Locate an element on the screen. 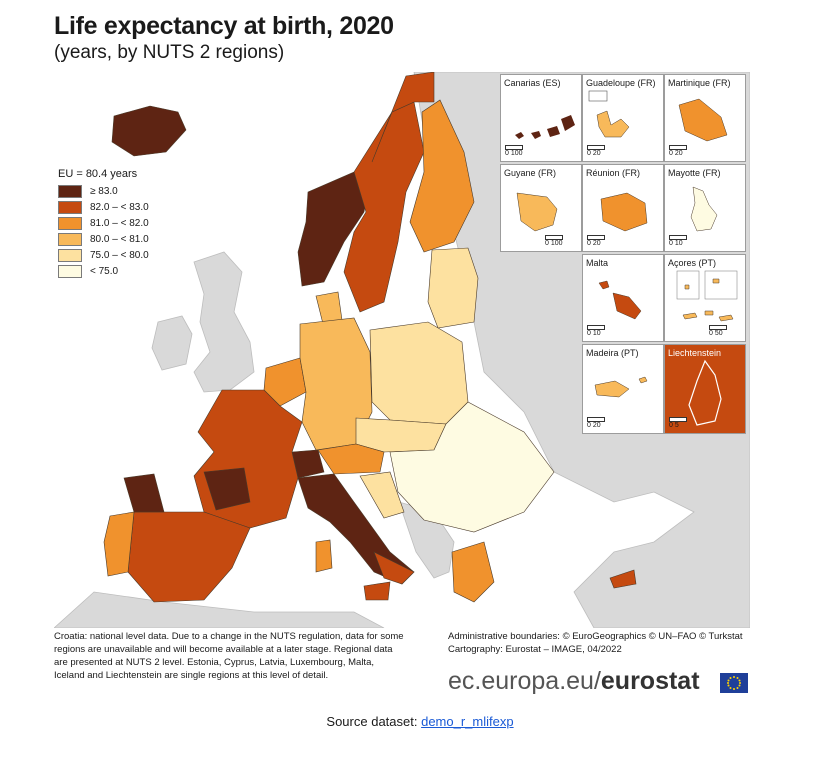 This screenshot has width=840, height=760. region-baltics is located at coordinates (453, 288).